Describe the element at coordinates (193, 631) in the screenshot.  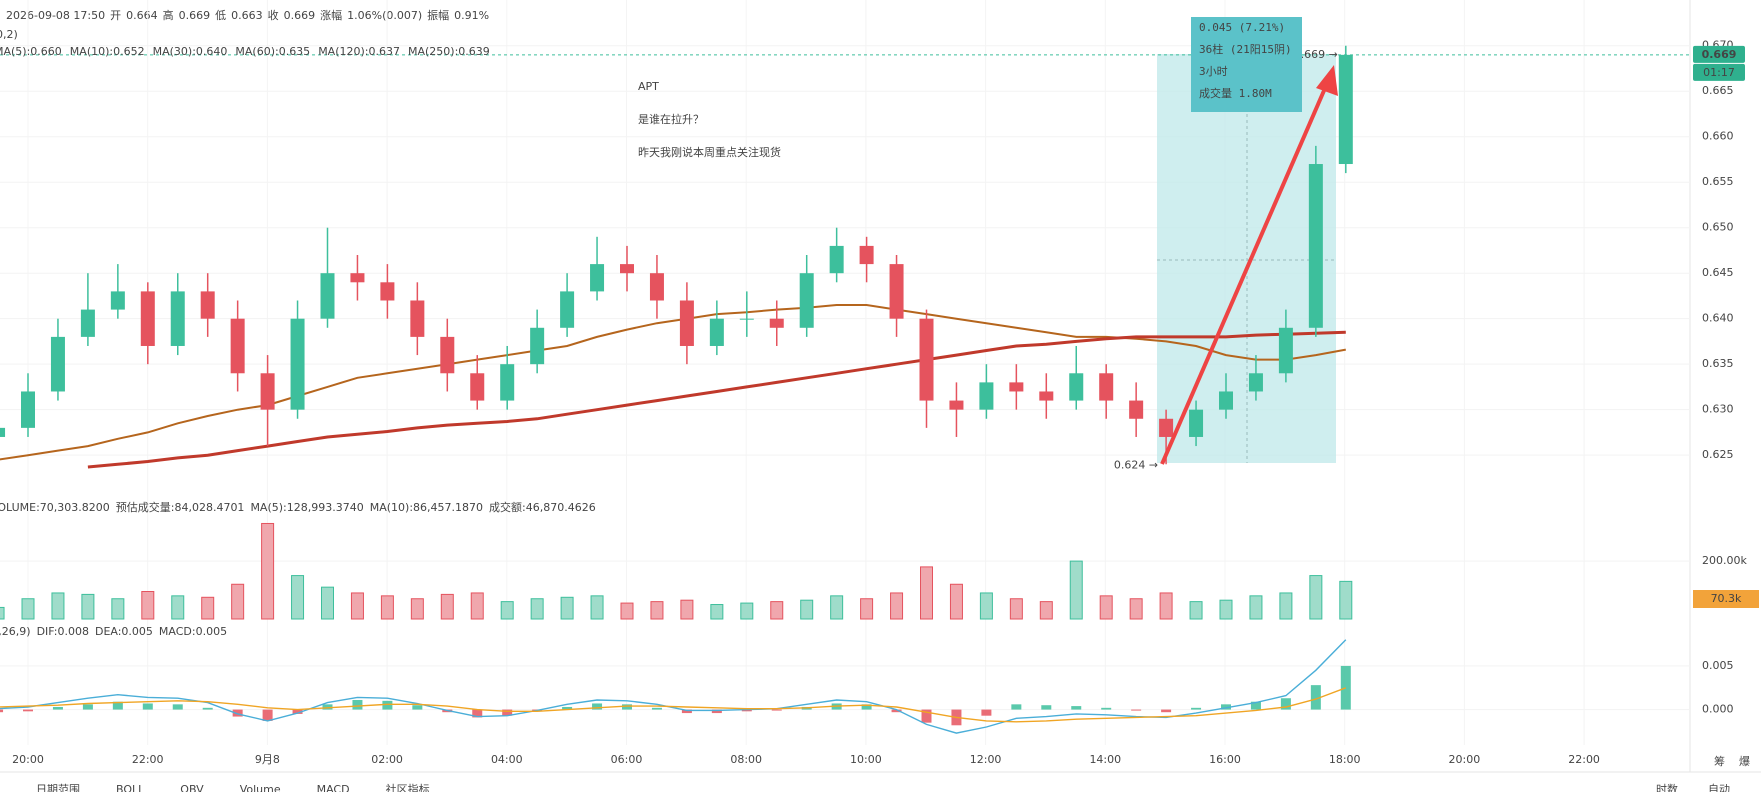
I see `macd-legend: MACD:0.005` at that location.